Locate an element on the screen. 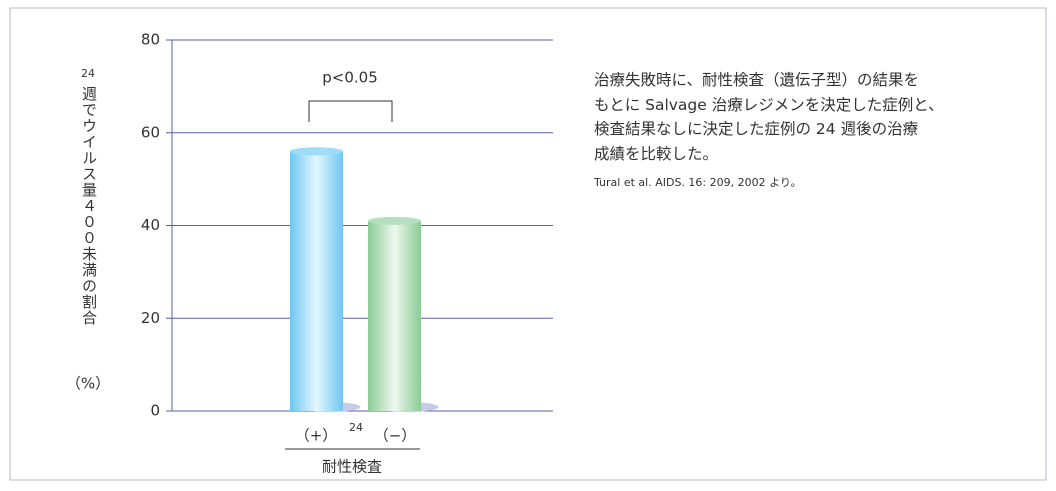  x-note: 24 is located at coordinates (356, 427).